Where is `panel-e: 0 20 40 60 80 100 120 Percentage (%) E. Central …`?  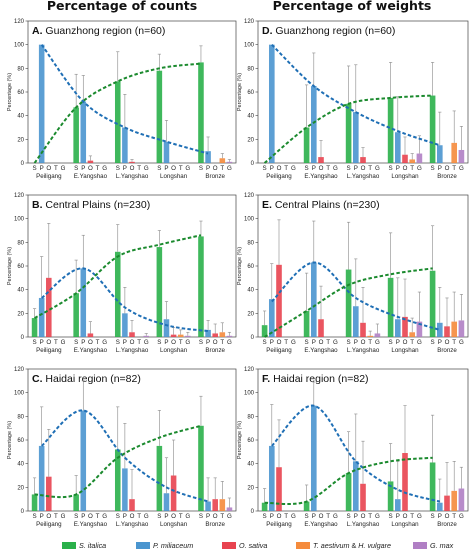 panel-e: 0 20 40 60 80 100 120 Percentage (%) E. Central … is located at coordinates (353, 273).